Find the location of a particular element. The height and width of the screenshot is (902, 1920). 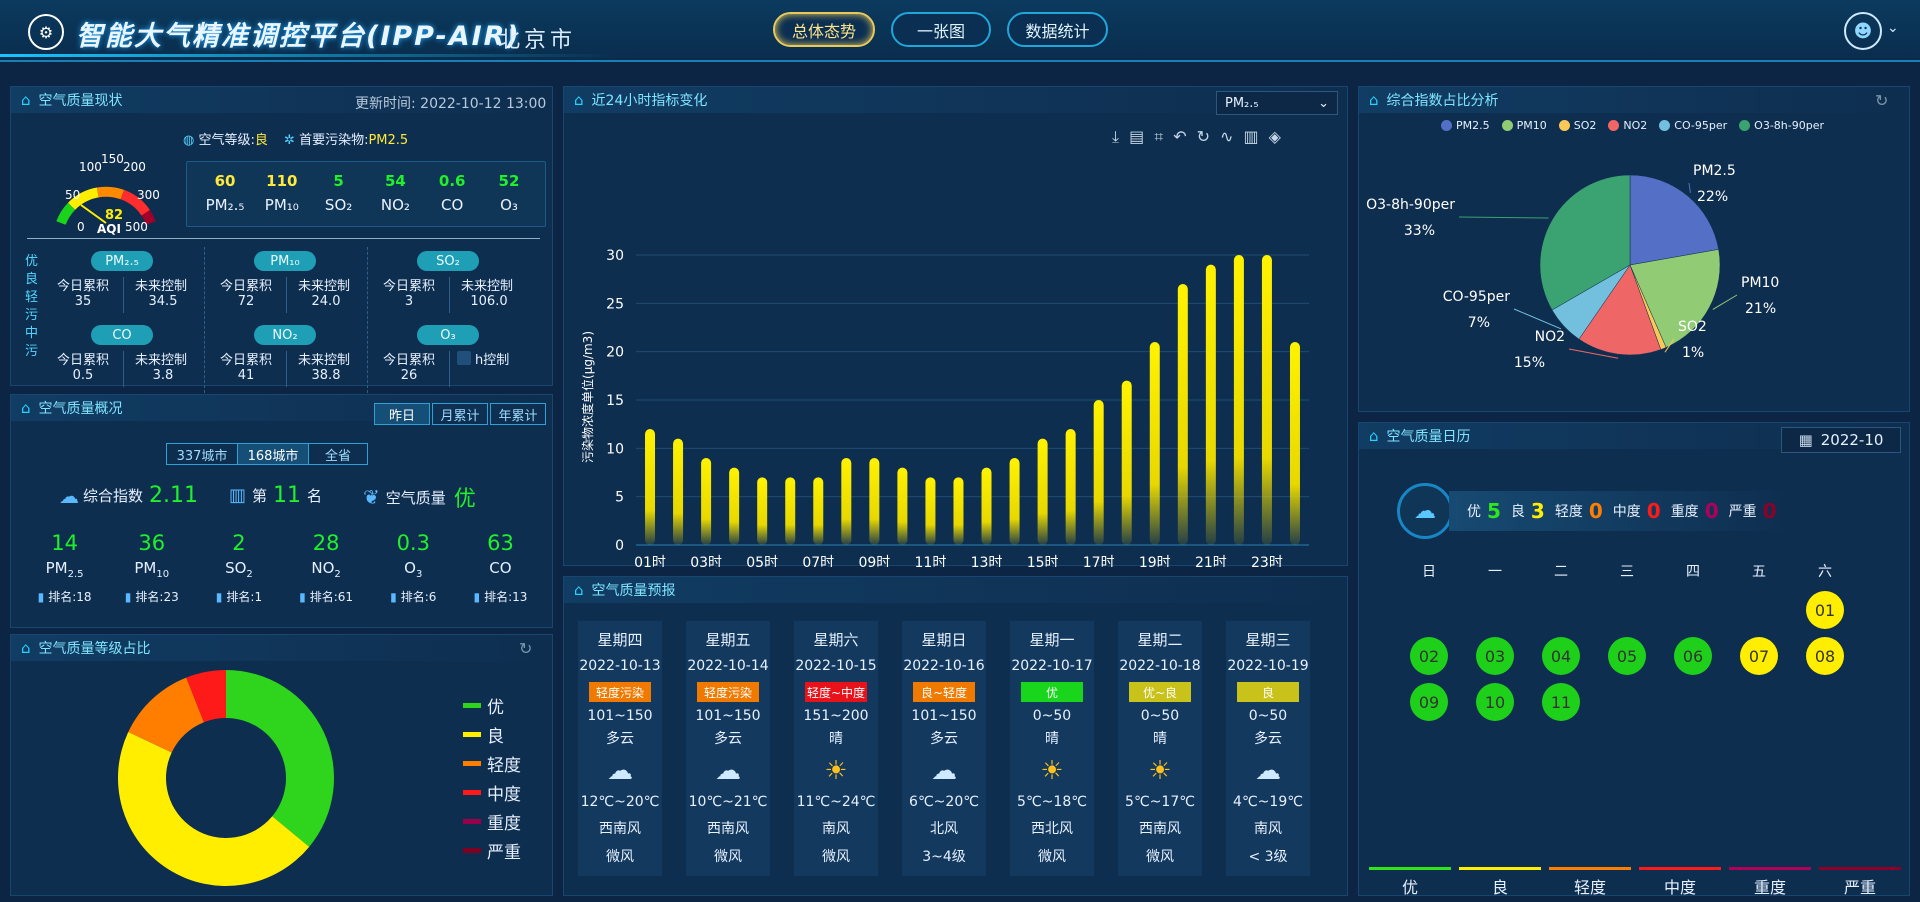

pie-legend-item: SO2 is located at coordinates (1577, 125).